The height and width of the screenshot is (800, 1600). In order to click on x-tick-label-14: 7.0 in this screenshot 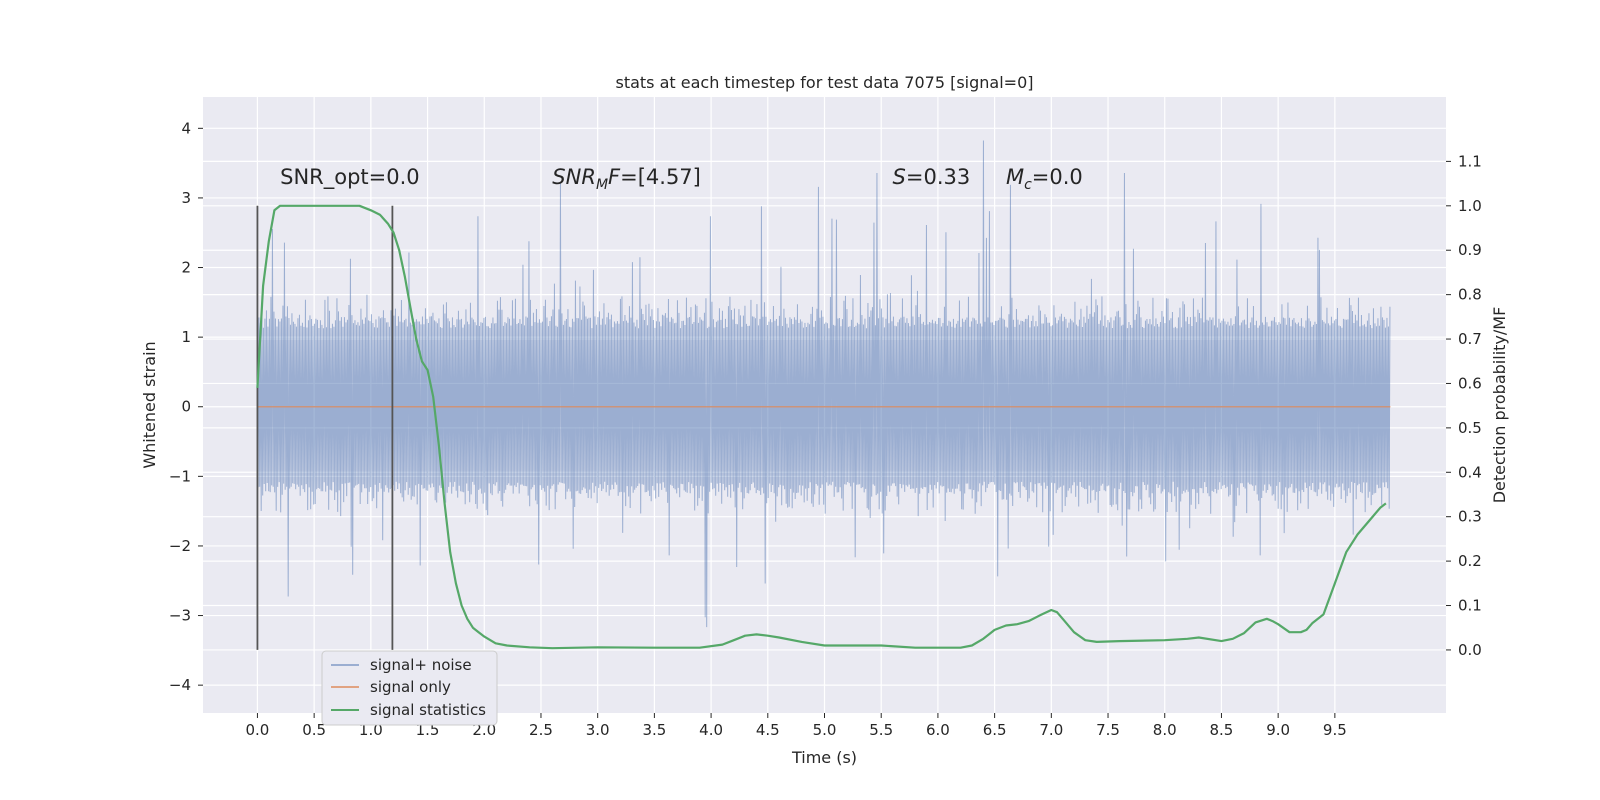, I will do `click(1051, 730)`.